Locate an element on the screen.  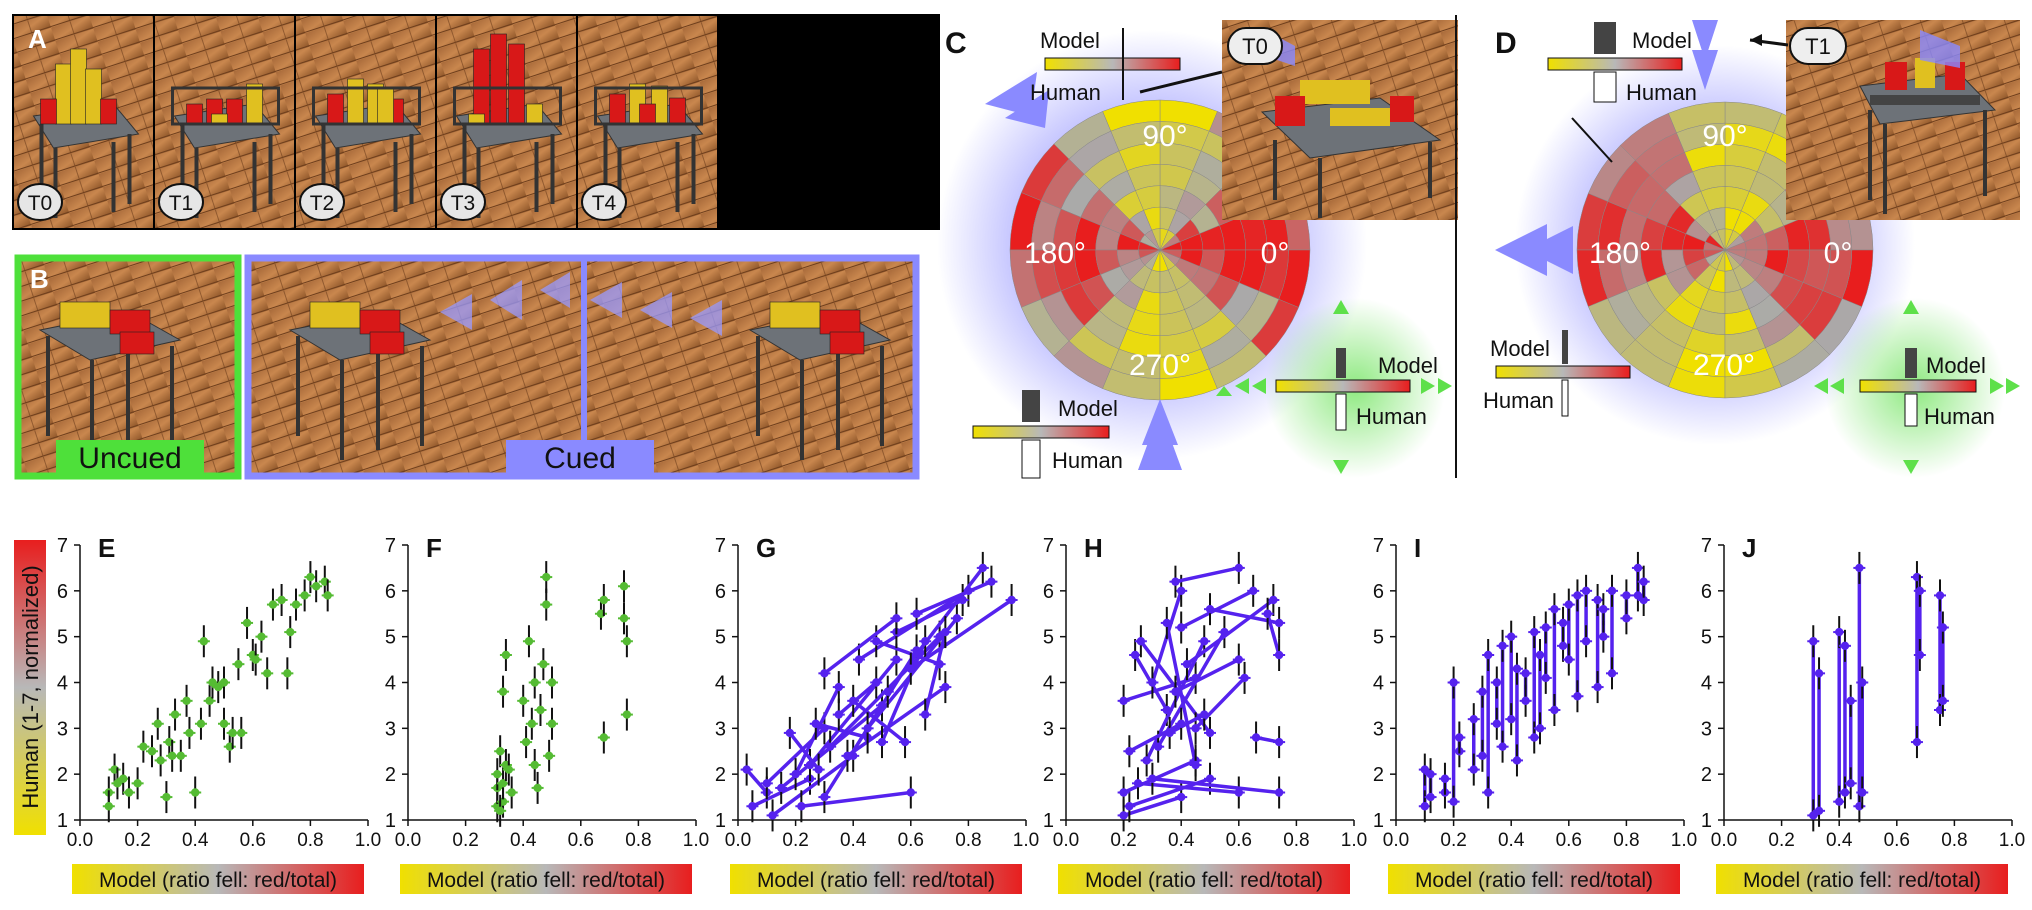
c-bottom-model: Model is located at coordinates (1088, 408).